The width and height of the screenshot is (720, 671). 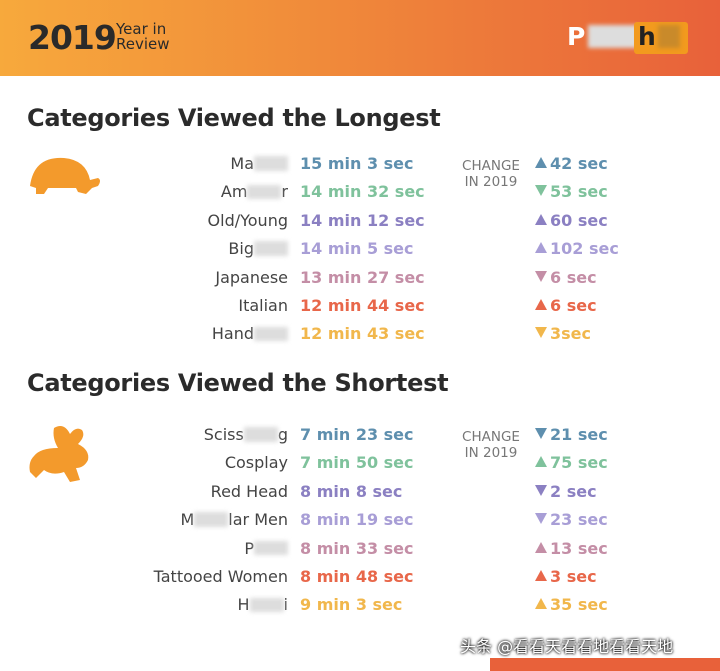 I want to click on change: 102 sec, so click(x=577, y=248).